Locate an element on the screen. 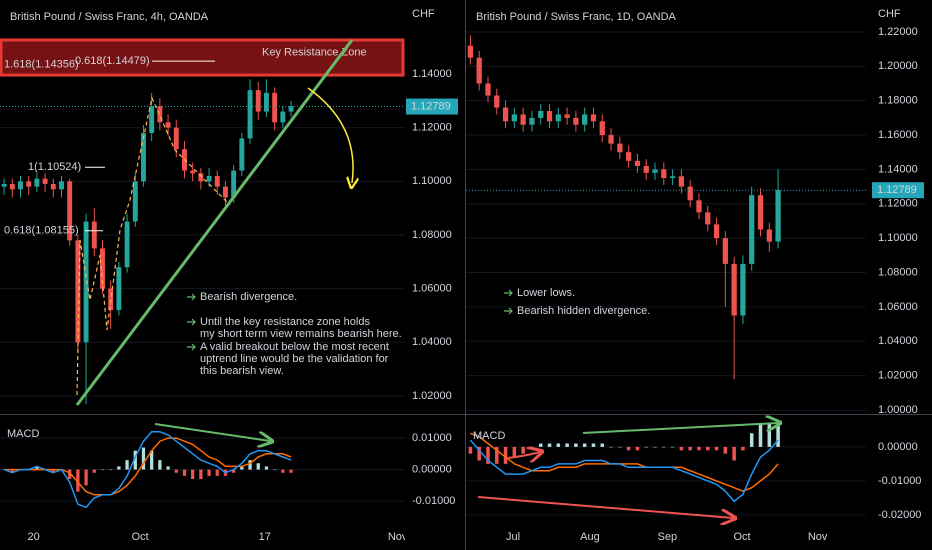 The image size is (932, 550). y-tick-label: 1.10000 is located at coordinates (898, 238).